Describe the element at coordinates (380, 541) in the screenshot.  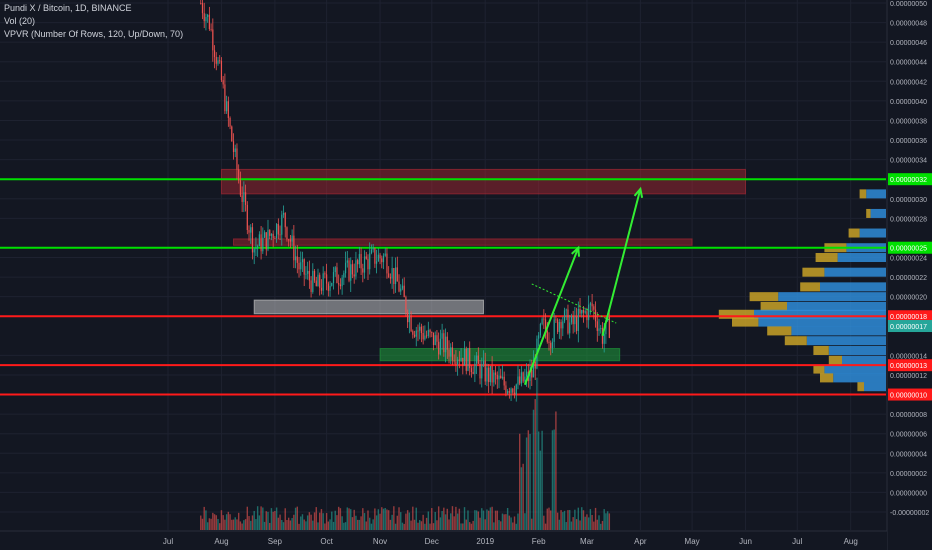
I see `time-tick-label: Nov` at that location.